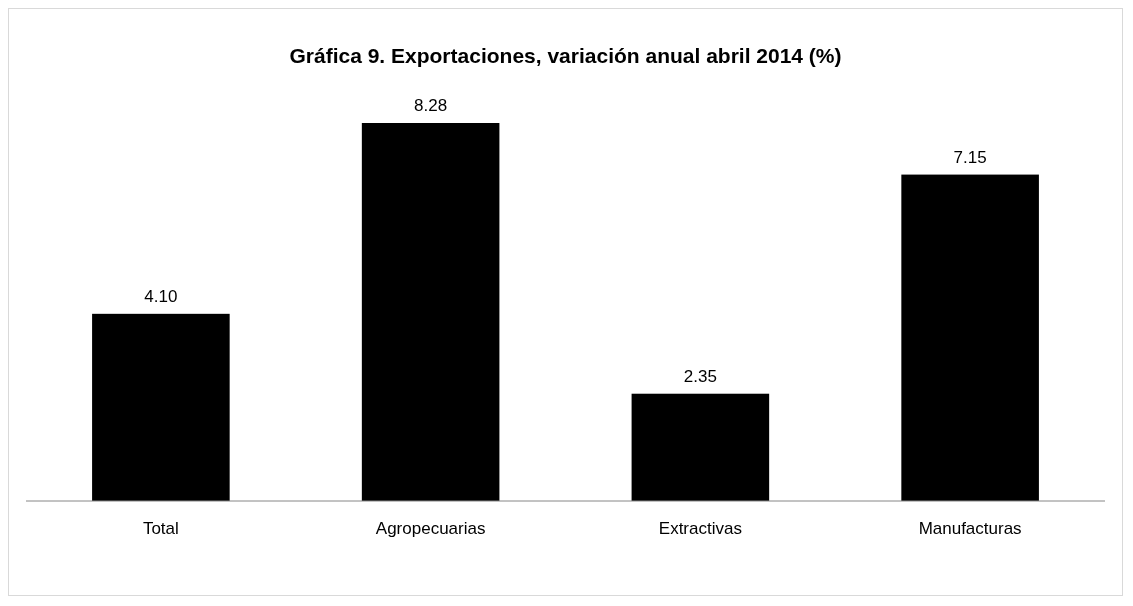 This screenshot has height=606, width=1133. I want to click on x-tick-label: Total, so click(160, 528).